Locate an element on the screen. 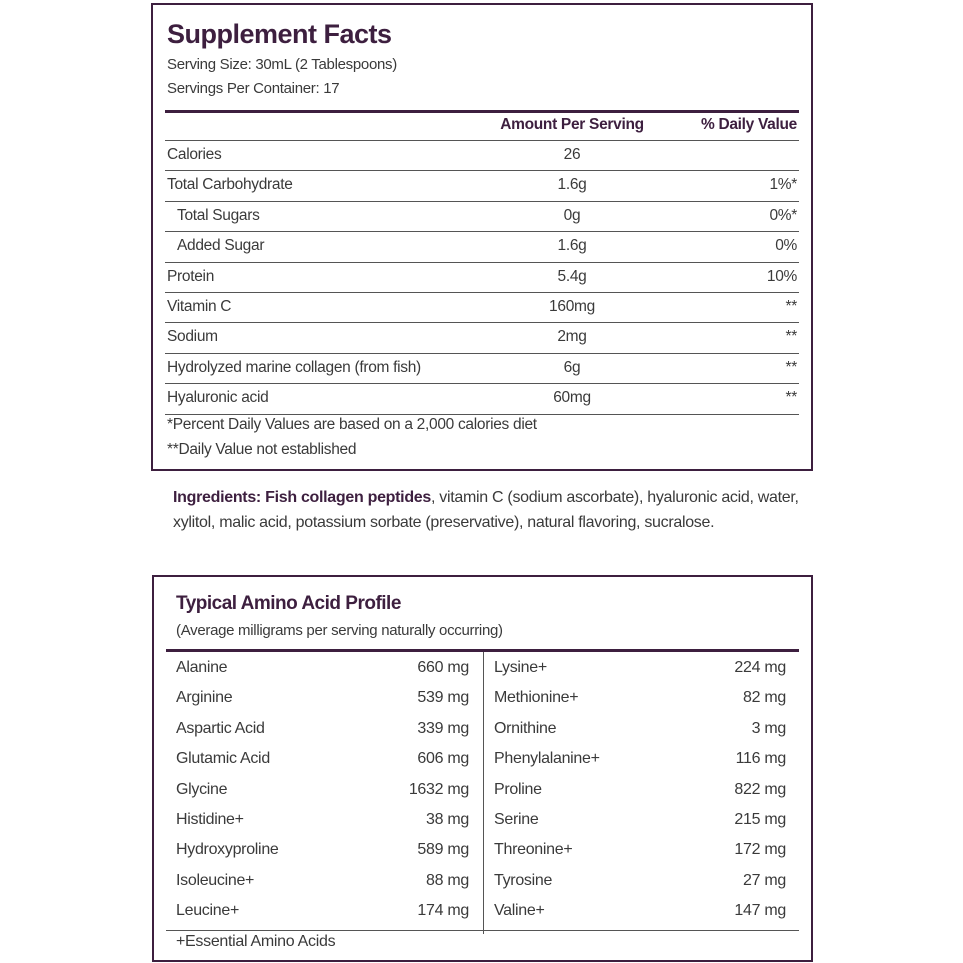  amino-name: Threonine+ is located at coordinates (533, 850).